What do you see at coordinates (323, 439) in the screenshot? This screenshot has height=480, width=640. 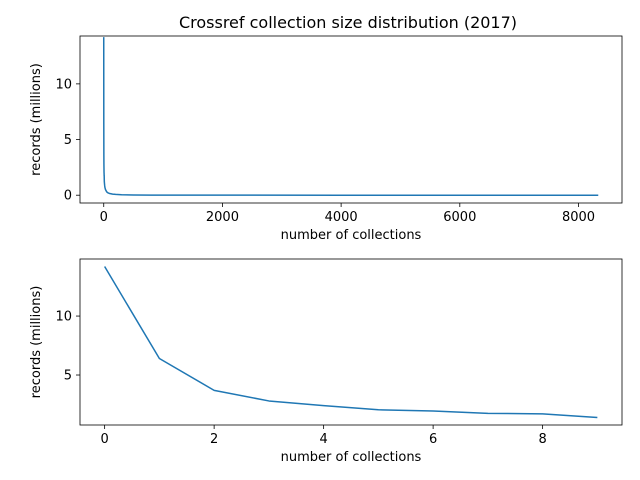 I see `x-tick-label: 4` at bounding box center [323, 439].